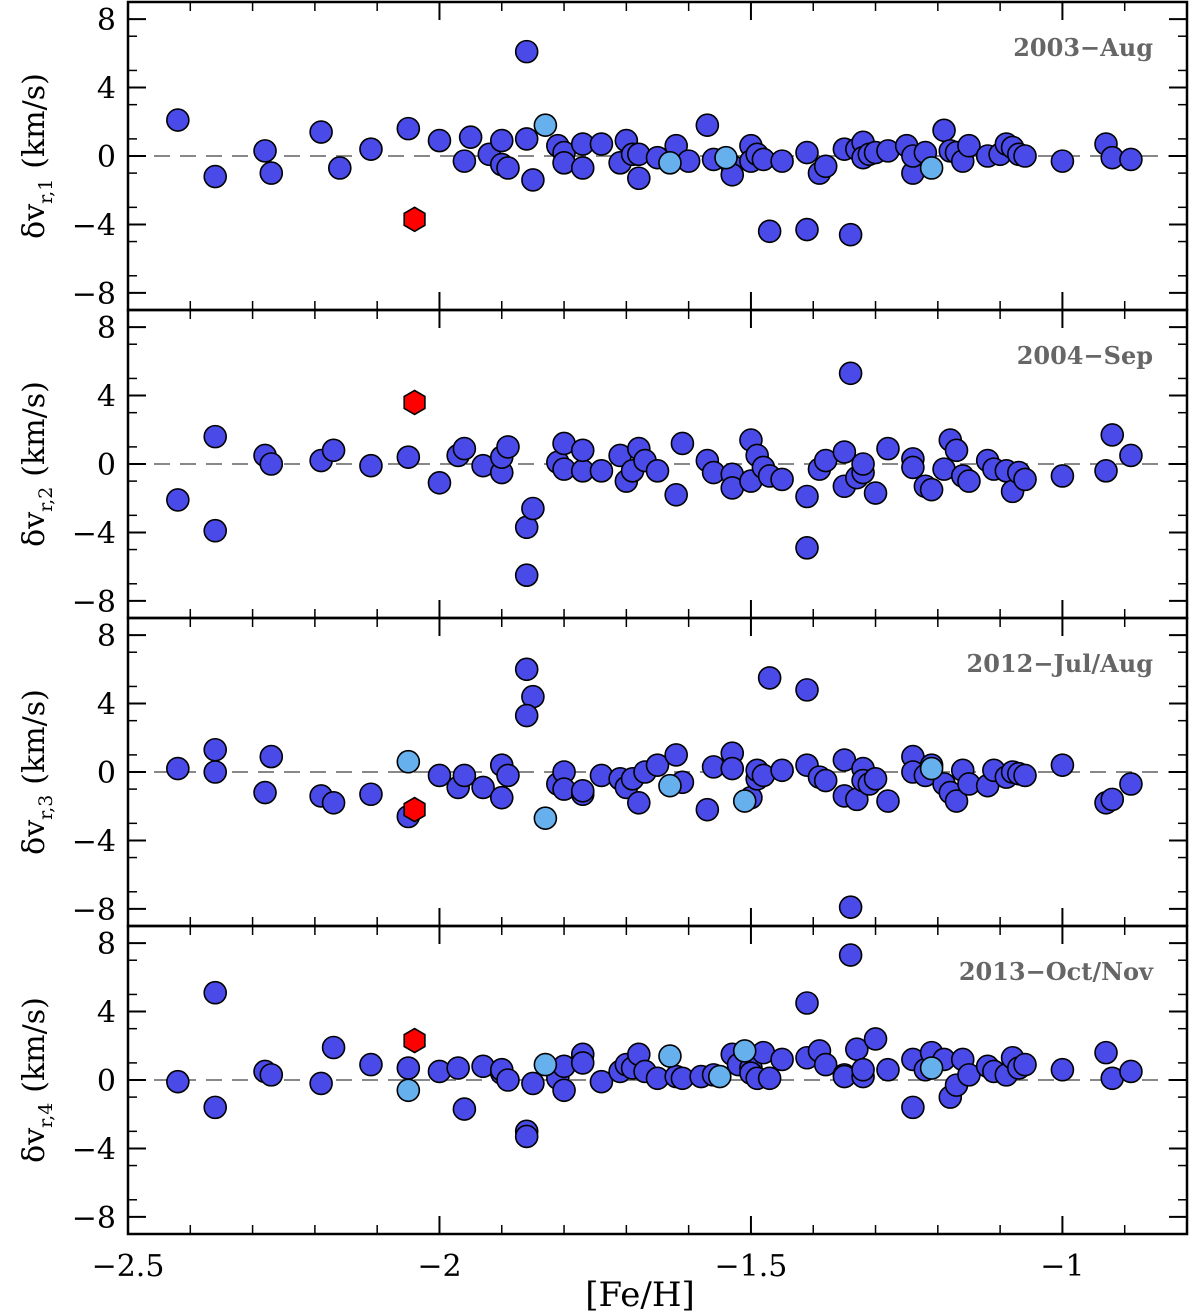  Describe the element at coordinates (94, 1149) in the screenshot. I see `y-tick-label: −4` at that location.